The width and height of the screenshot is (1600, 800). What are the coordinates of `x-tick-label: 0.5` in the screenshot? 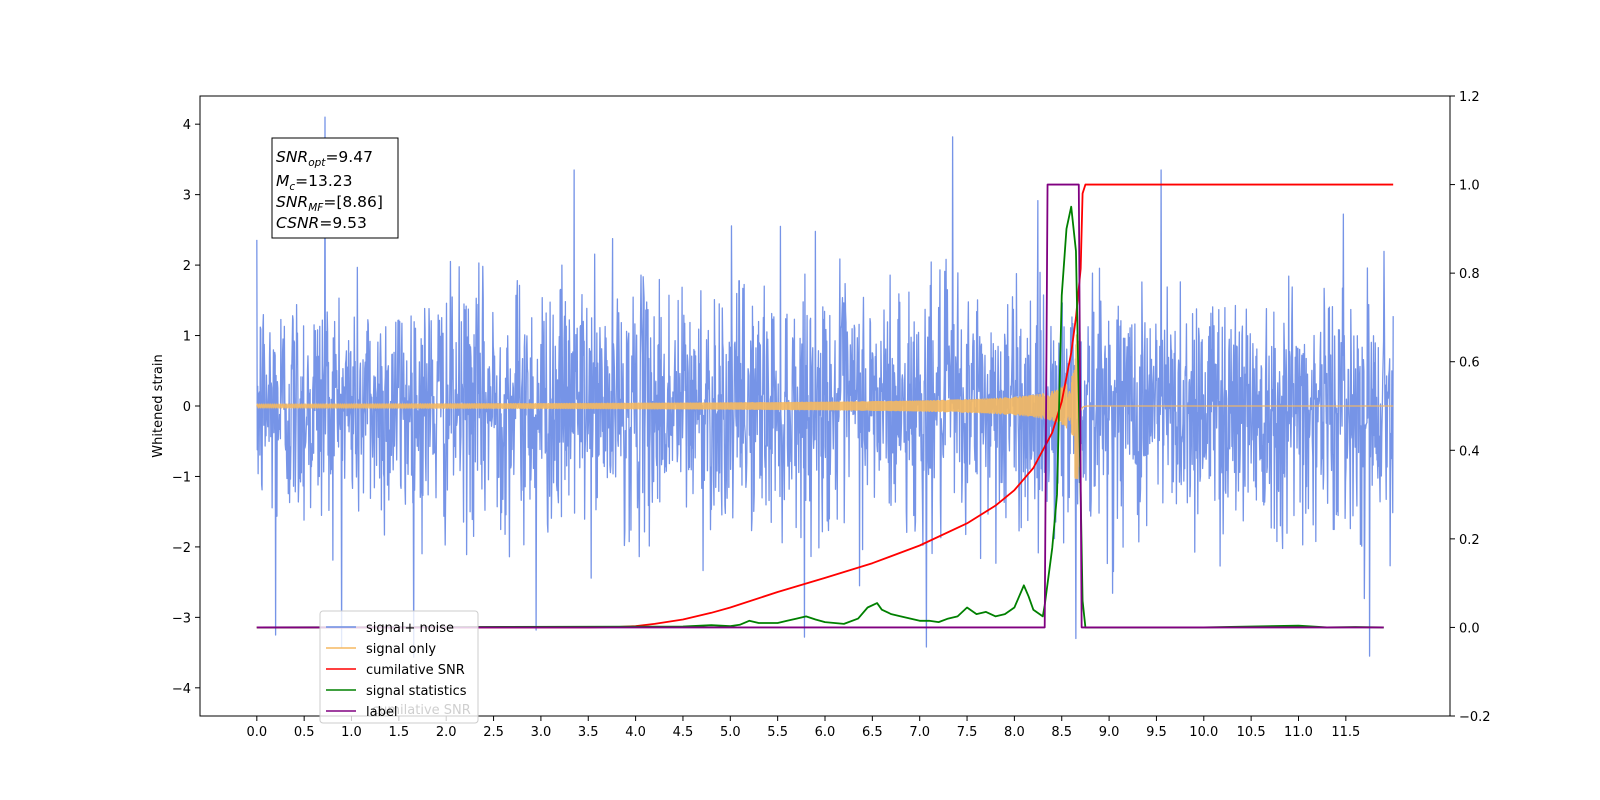 It's located at (304, 732).